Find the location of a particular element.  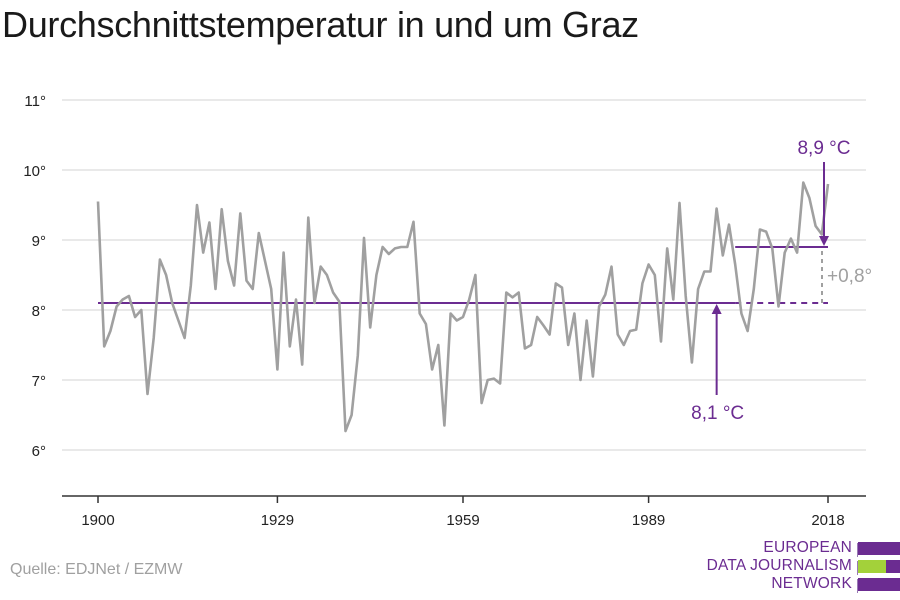

y-tick-label: 10° is located at coordinates (34, 171).